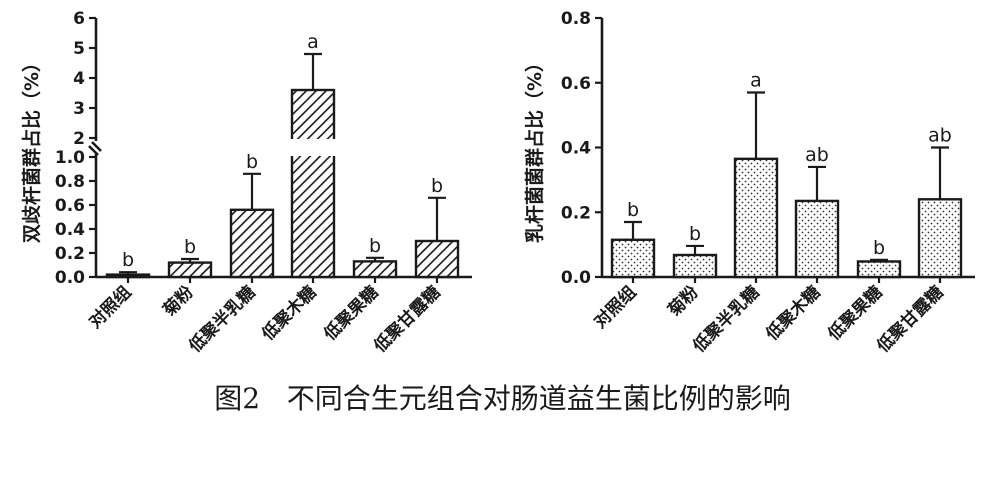  I want to click on y-axis-label: 乳杆菌菌群占比（%）, so click(534, 148).